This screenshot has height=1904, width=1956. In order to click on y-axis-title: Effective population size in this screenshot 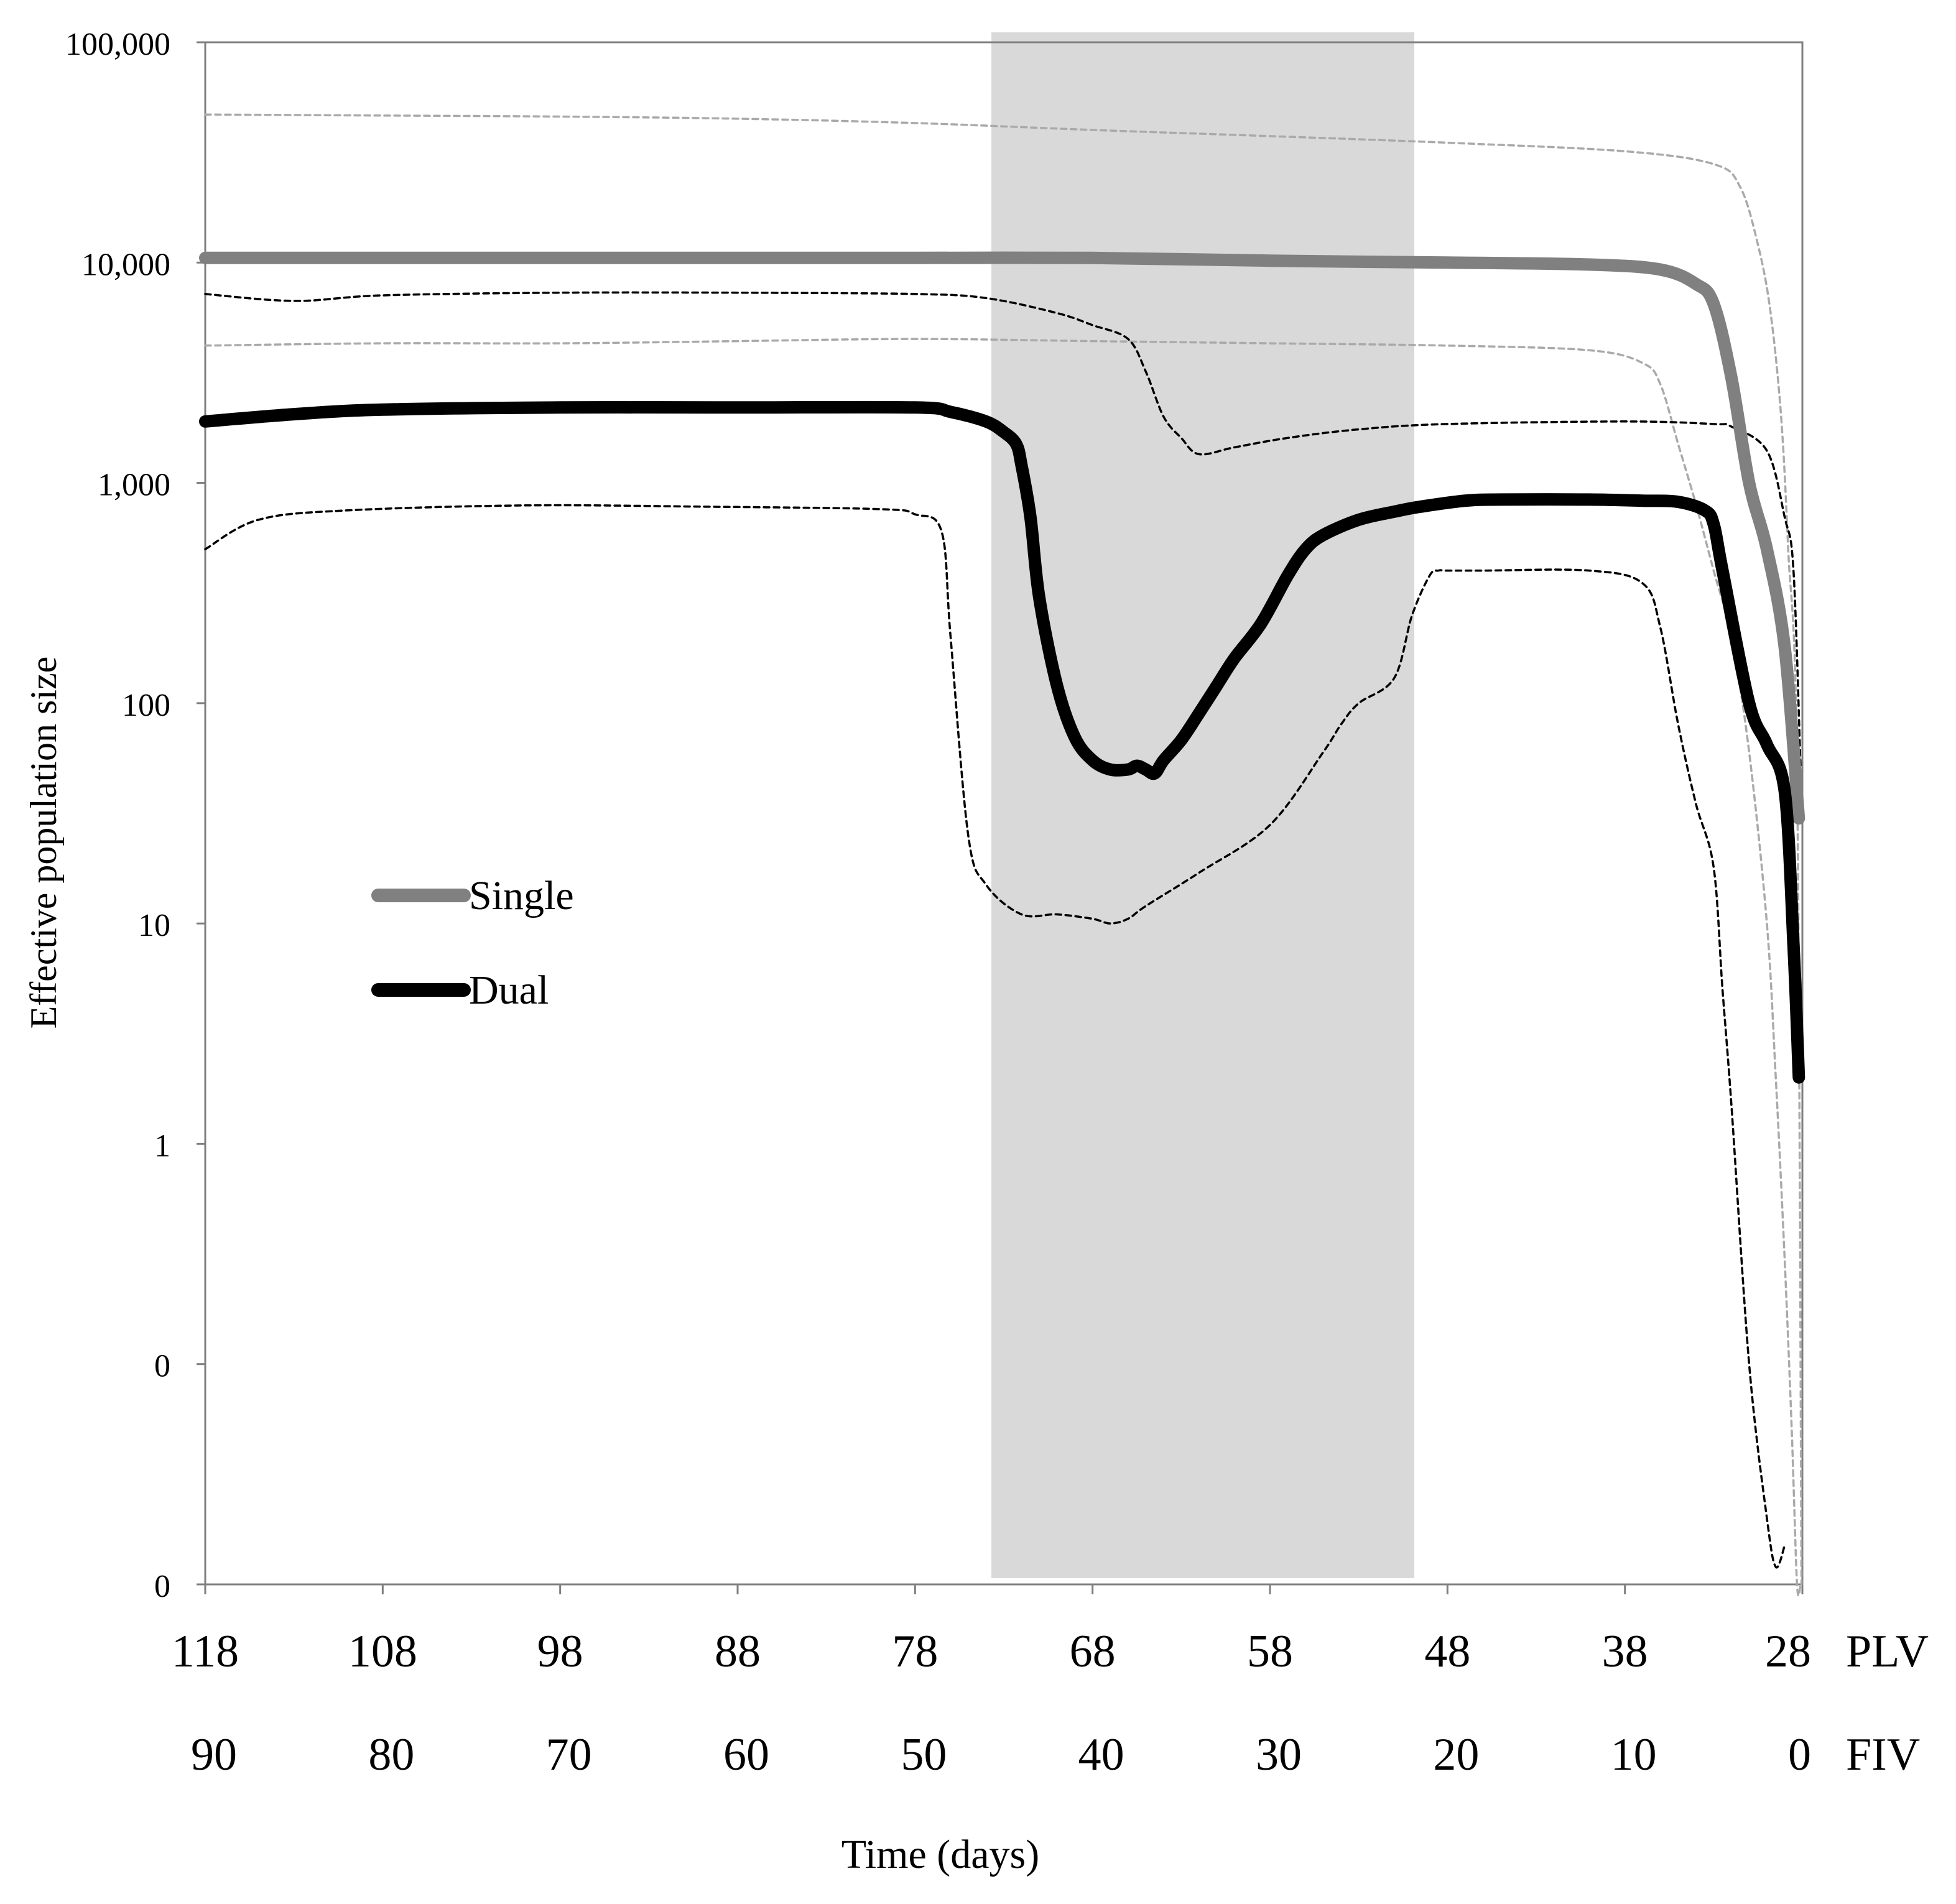, I will do `click(43, 843)`.